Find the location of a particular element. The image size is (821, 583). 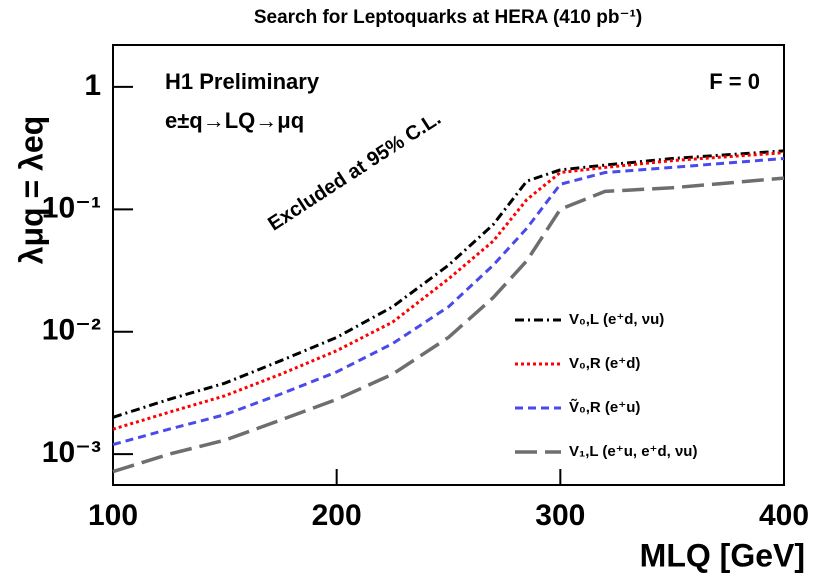

x-tick-label: 300 is located at coordinates (560, 515).